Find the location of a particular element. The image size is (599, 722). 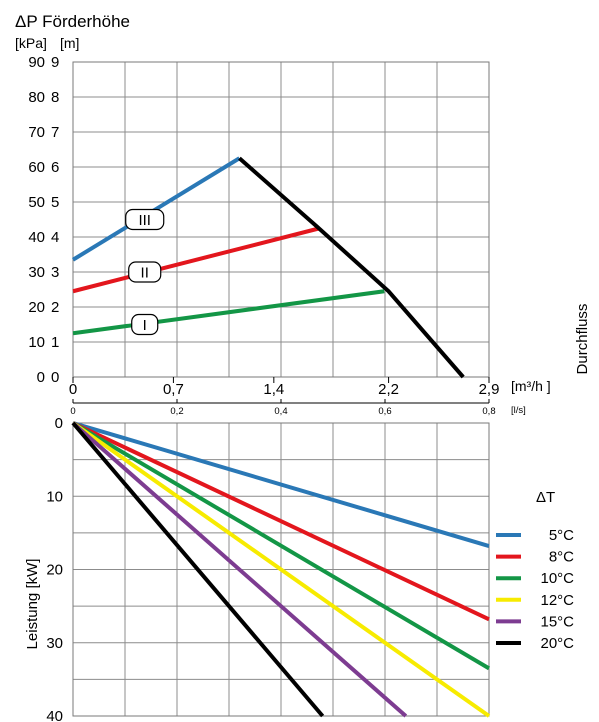

top-ytick-m: 8 is located at coordinates (55, 97).